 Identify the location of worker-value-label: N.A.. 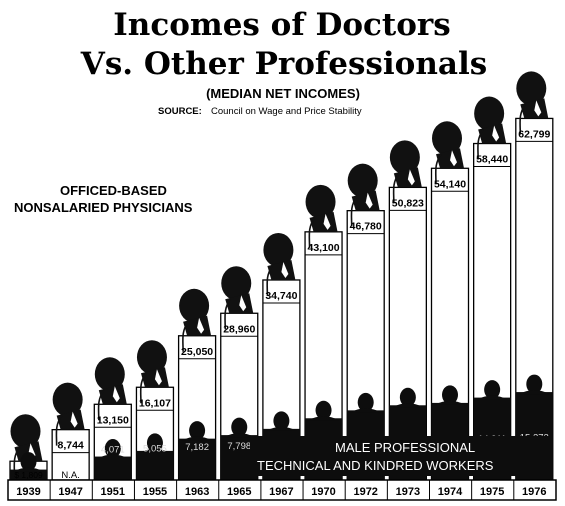
(70, 475).